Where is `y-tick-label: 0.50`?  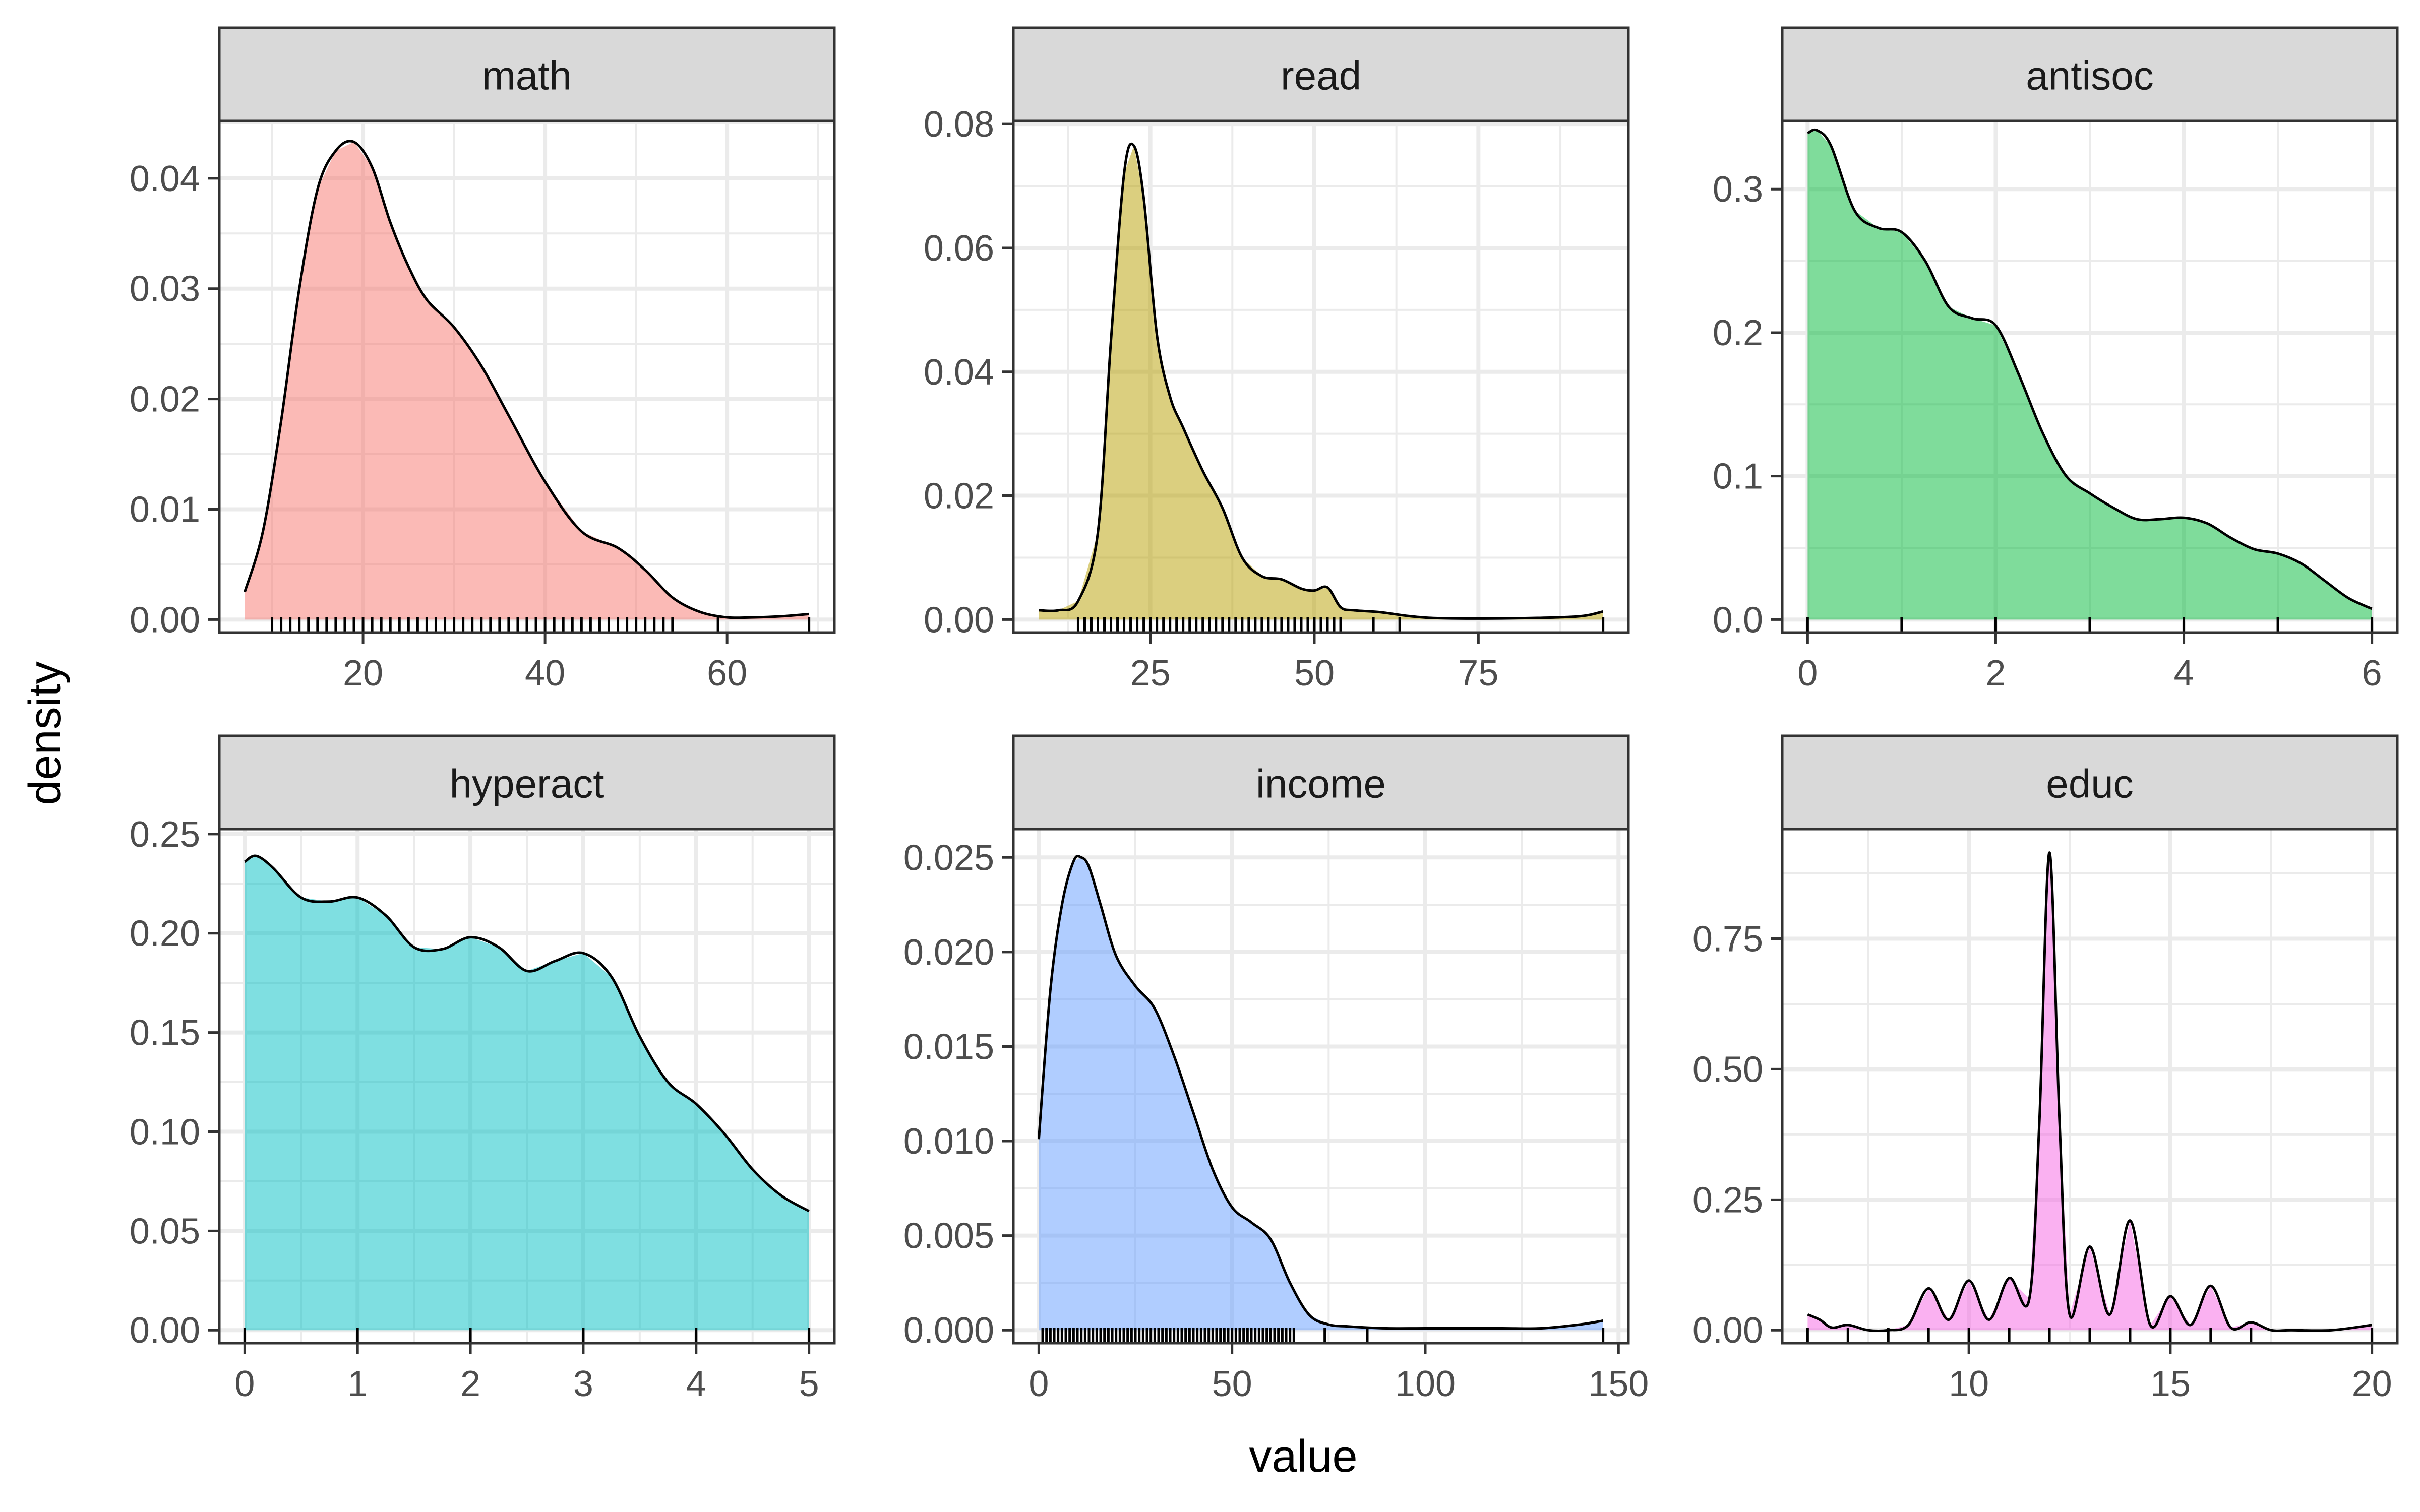
y-tick-label: 0.50 is located at coordinates (1727, 1069).